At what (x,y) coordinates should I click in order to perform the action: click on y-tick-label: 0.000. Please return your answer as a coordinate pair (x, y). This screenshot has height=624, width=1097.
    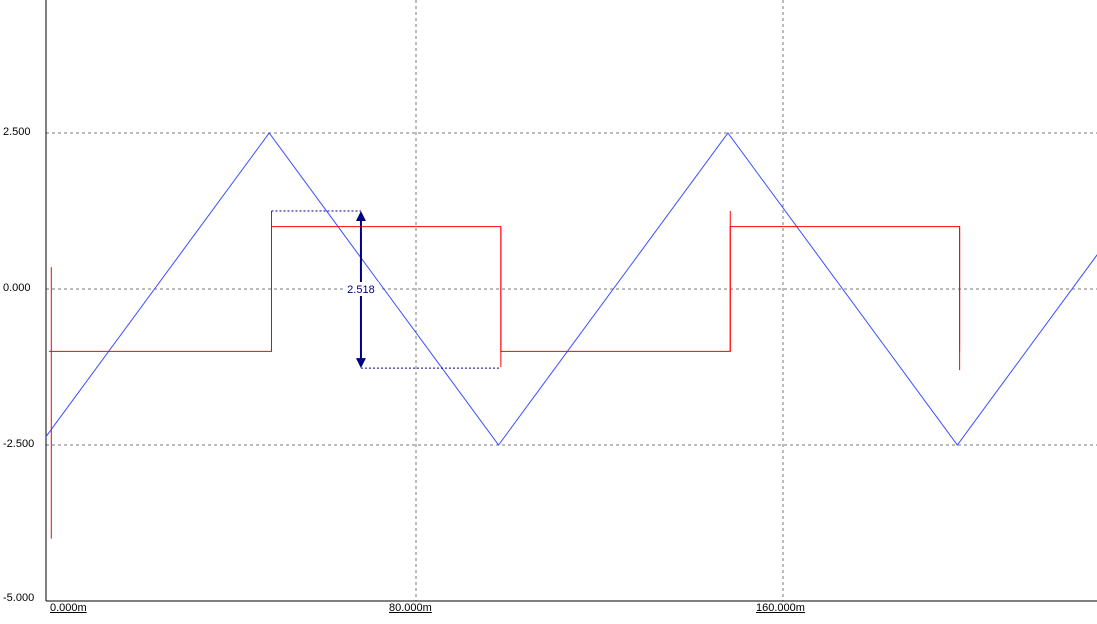
    Looking at the image, I should click on (17, 288).